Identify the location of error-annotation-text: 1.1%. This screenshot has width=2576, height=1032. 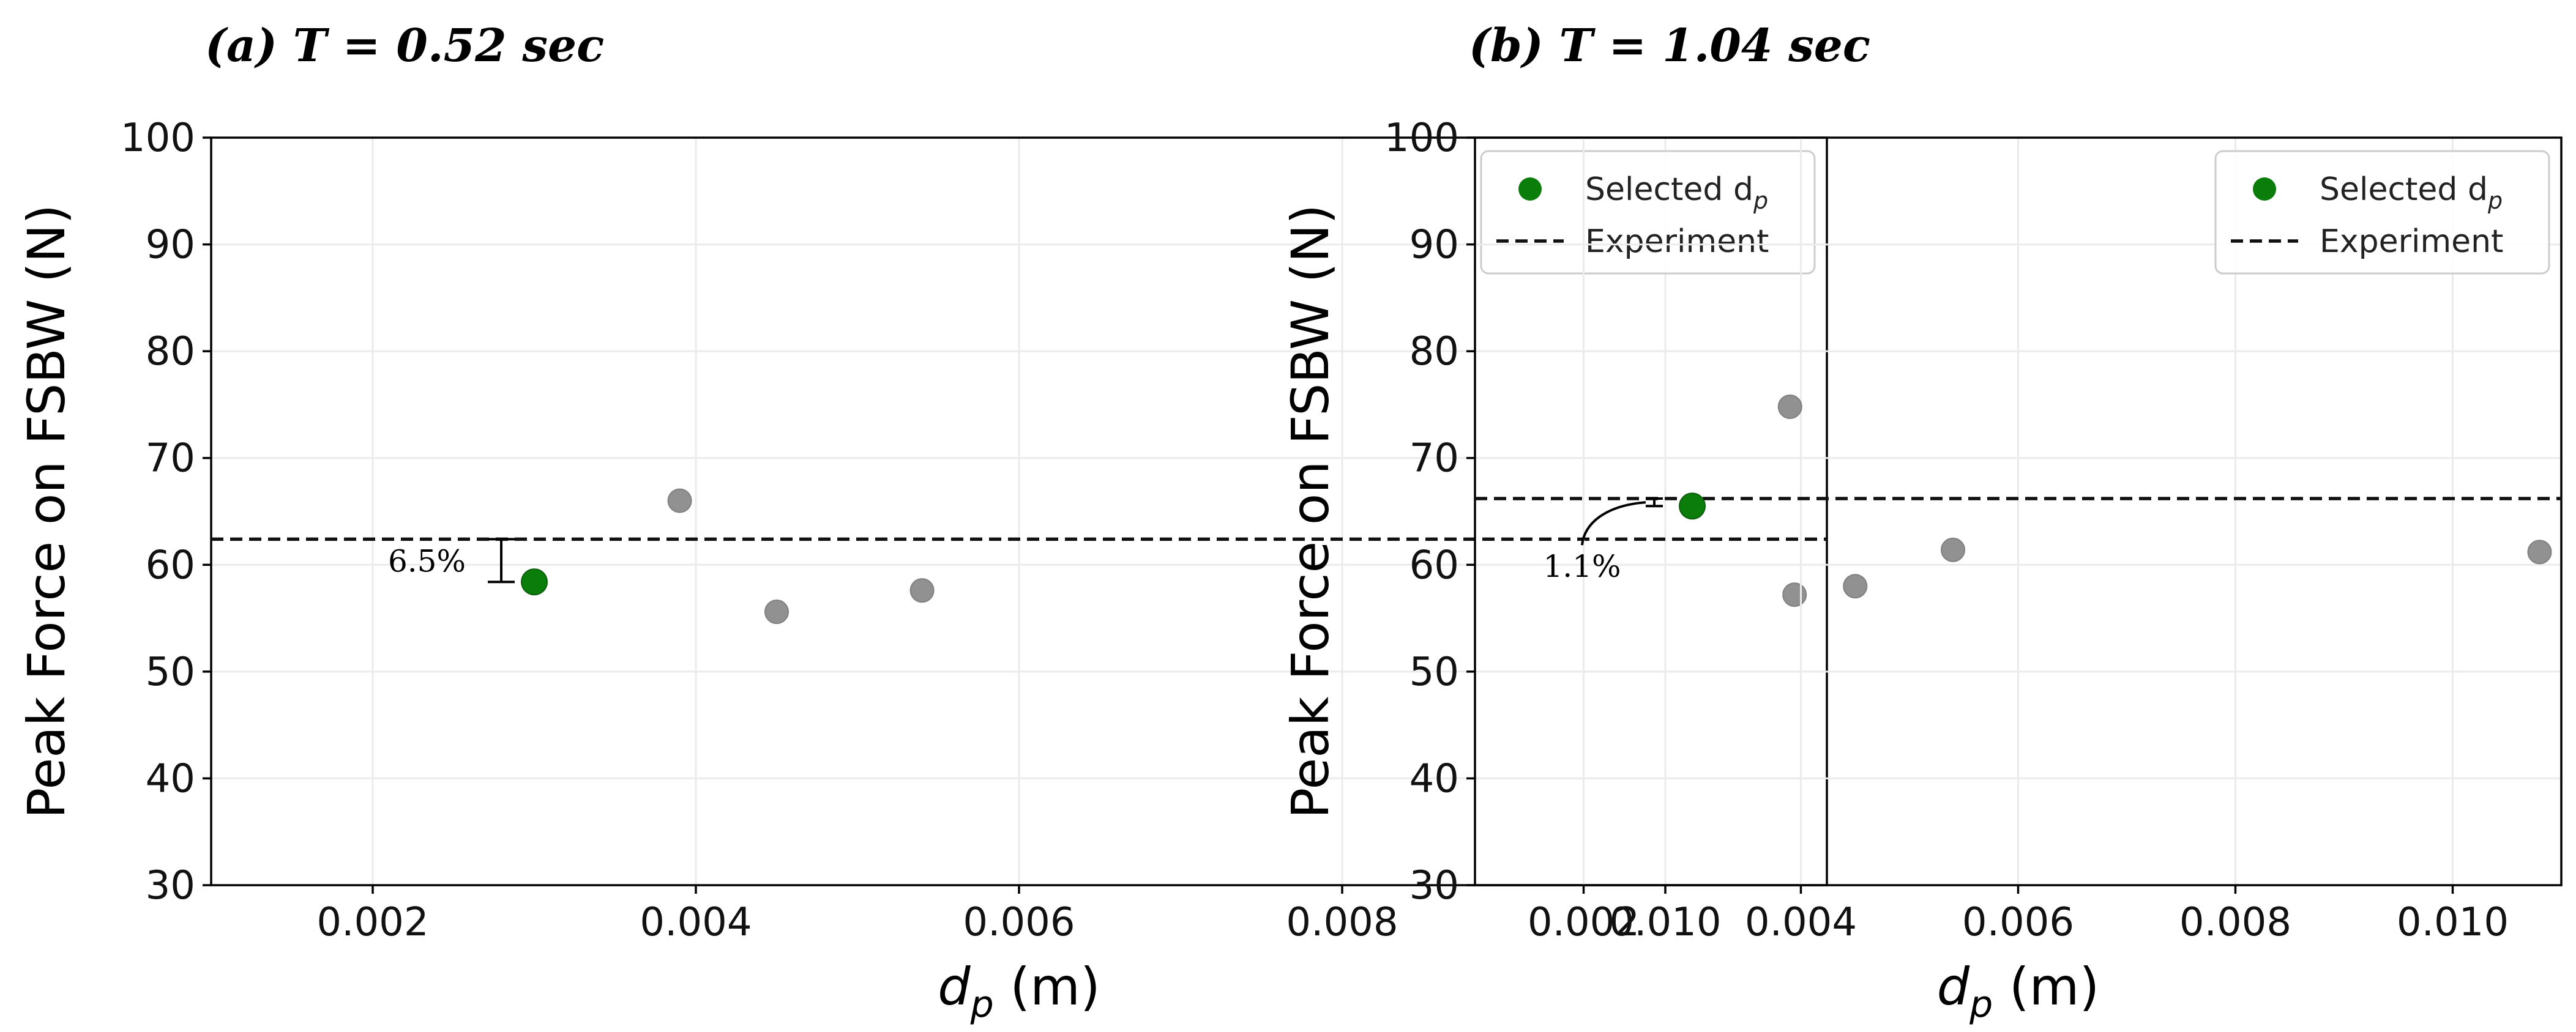
(1582, 567).